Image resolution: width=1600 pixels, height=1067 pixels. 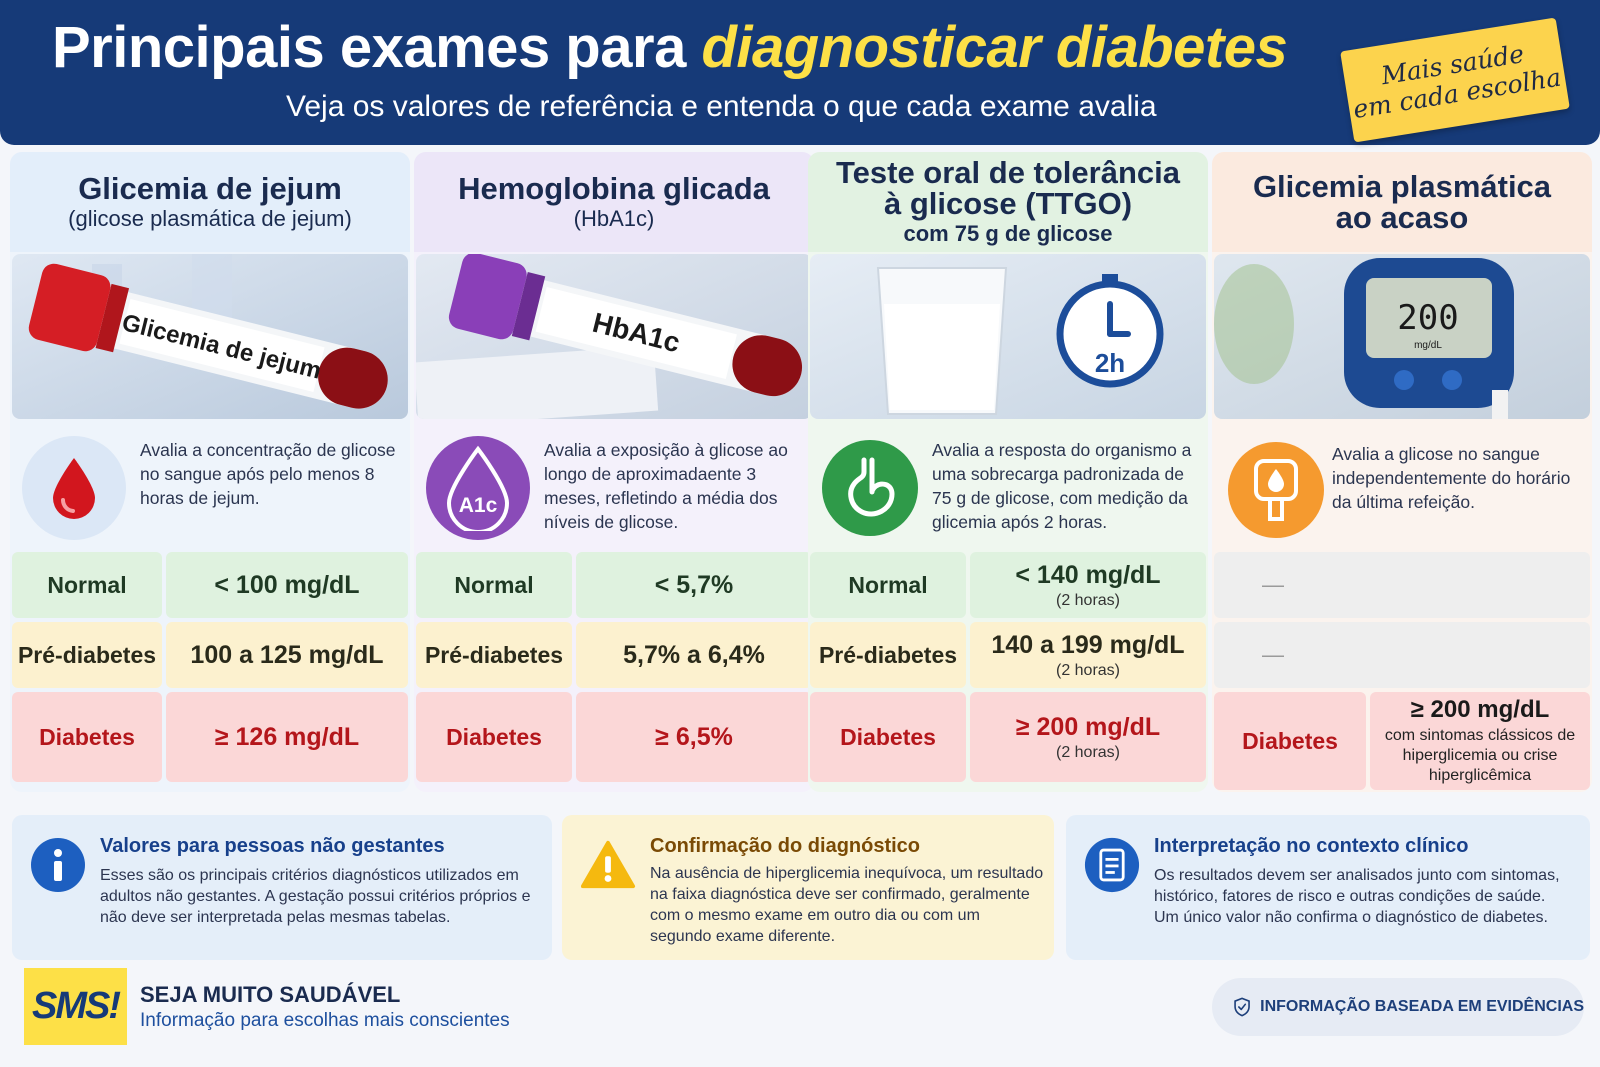 I want to click on value-text: < 5,7%, so click(x=694, y=584).